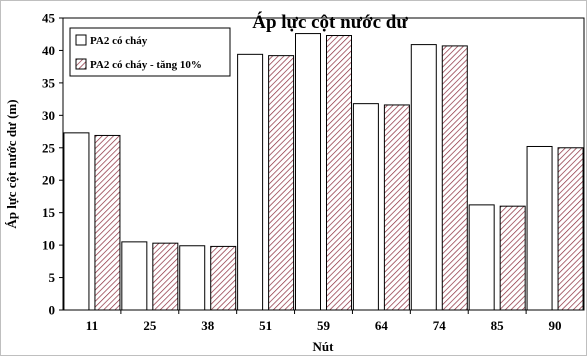 The width and height of the screenshot is (587, 361). What do you see at coordinates (208, 325) in the screenshot?
I see `x-tick-label: 38` at bounding box center [208, 325].